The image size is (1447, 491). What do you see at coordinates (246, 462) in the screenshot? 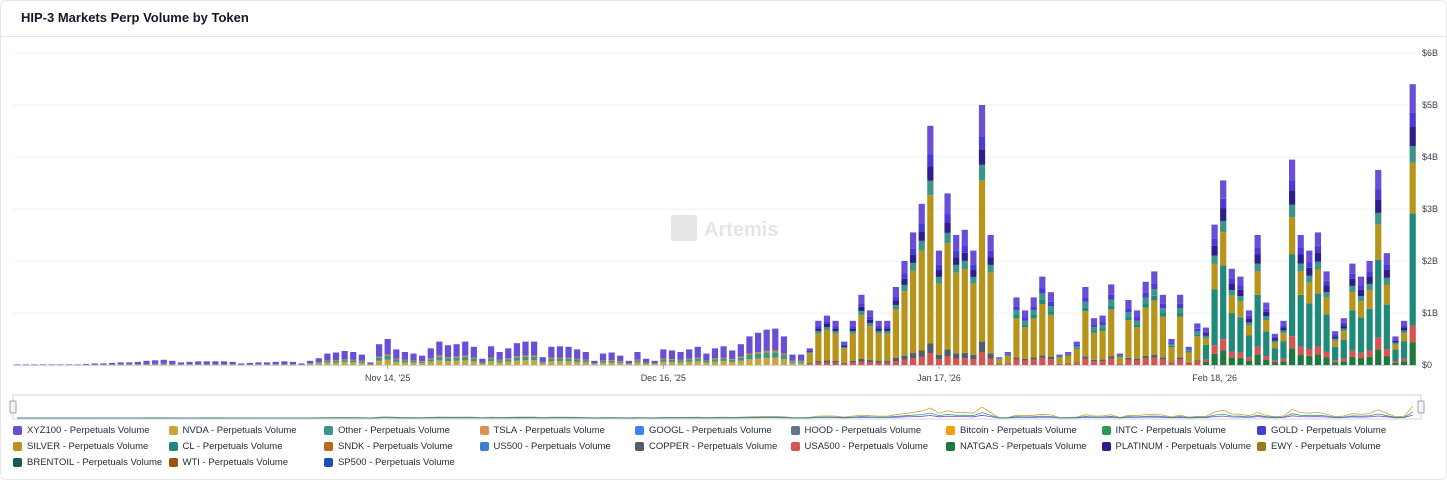
I see `legend-item: WTI - Perpetuals Volume` at bounding box center [246, 462].